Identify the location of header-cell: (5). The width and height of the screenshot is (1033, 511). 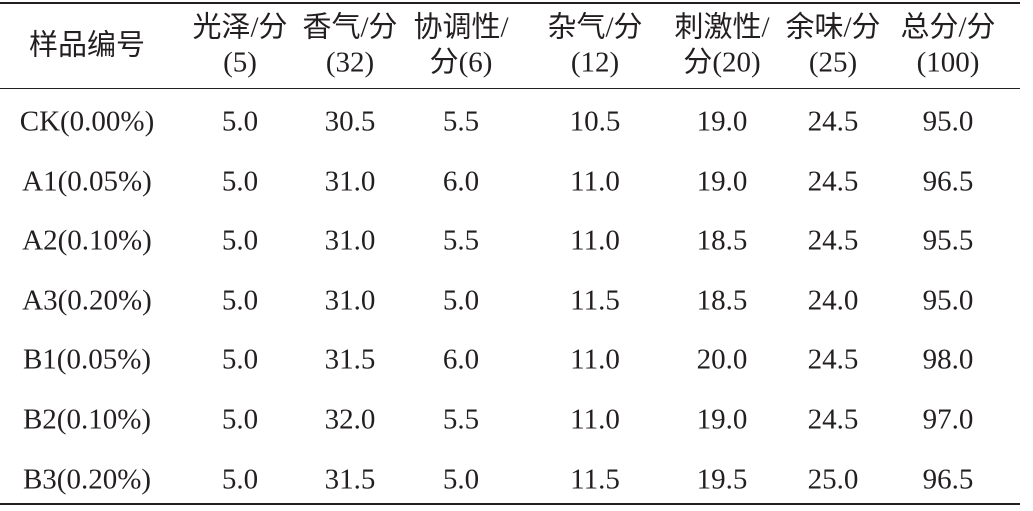
(240, 62).